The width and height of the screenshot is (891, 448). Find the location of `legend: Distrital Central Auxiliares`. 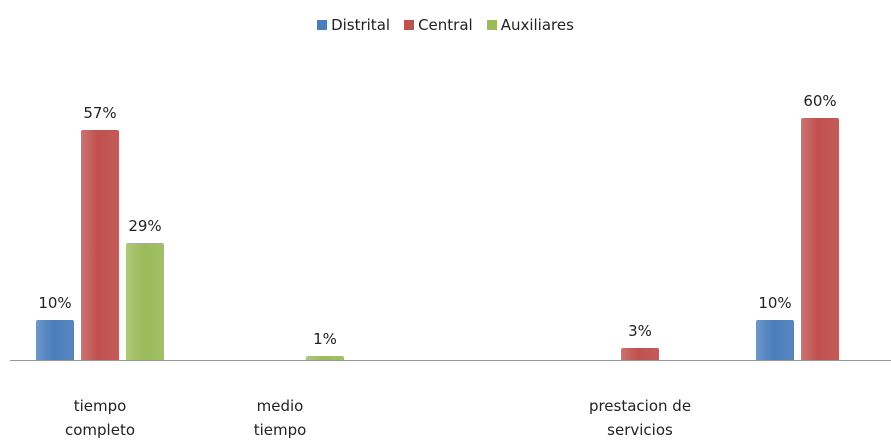

legend: Distrital Central Auxiliares is located at coordinates (445, 25).